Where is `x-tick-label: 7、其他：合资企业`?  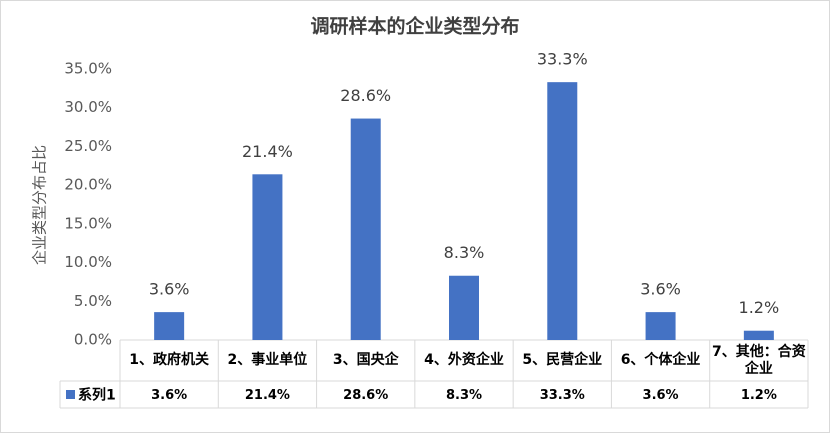
x-tick-label: 7、其他：合资企业 is located at coordinates (758, 360).